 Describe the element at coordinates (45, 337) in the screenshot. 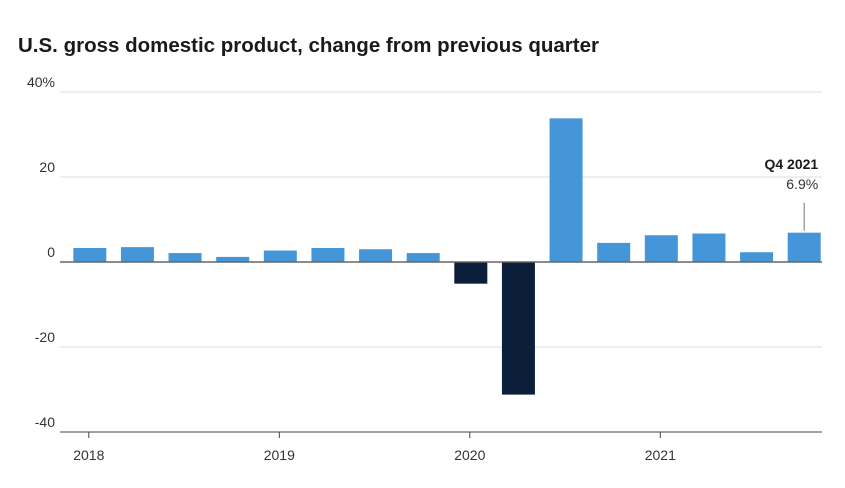

I see `y-tick-label: -20` at that location.